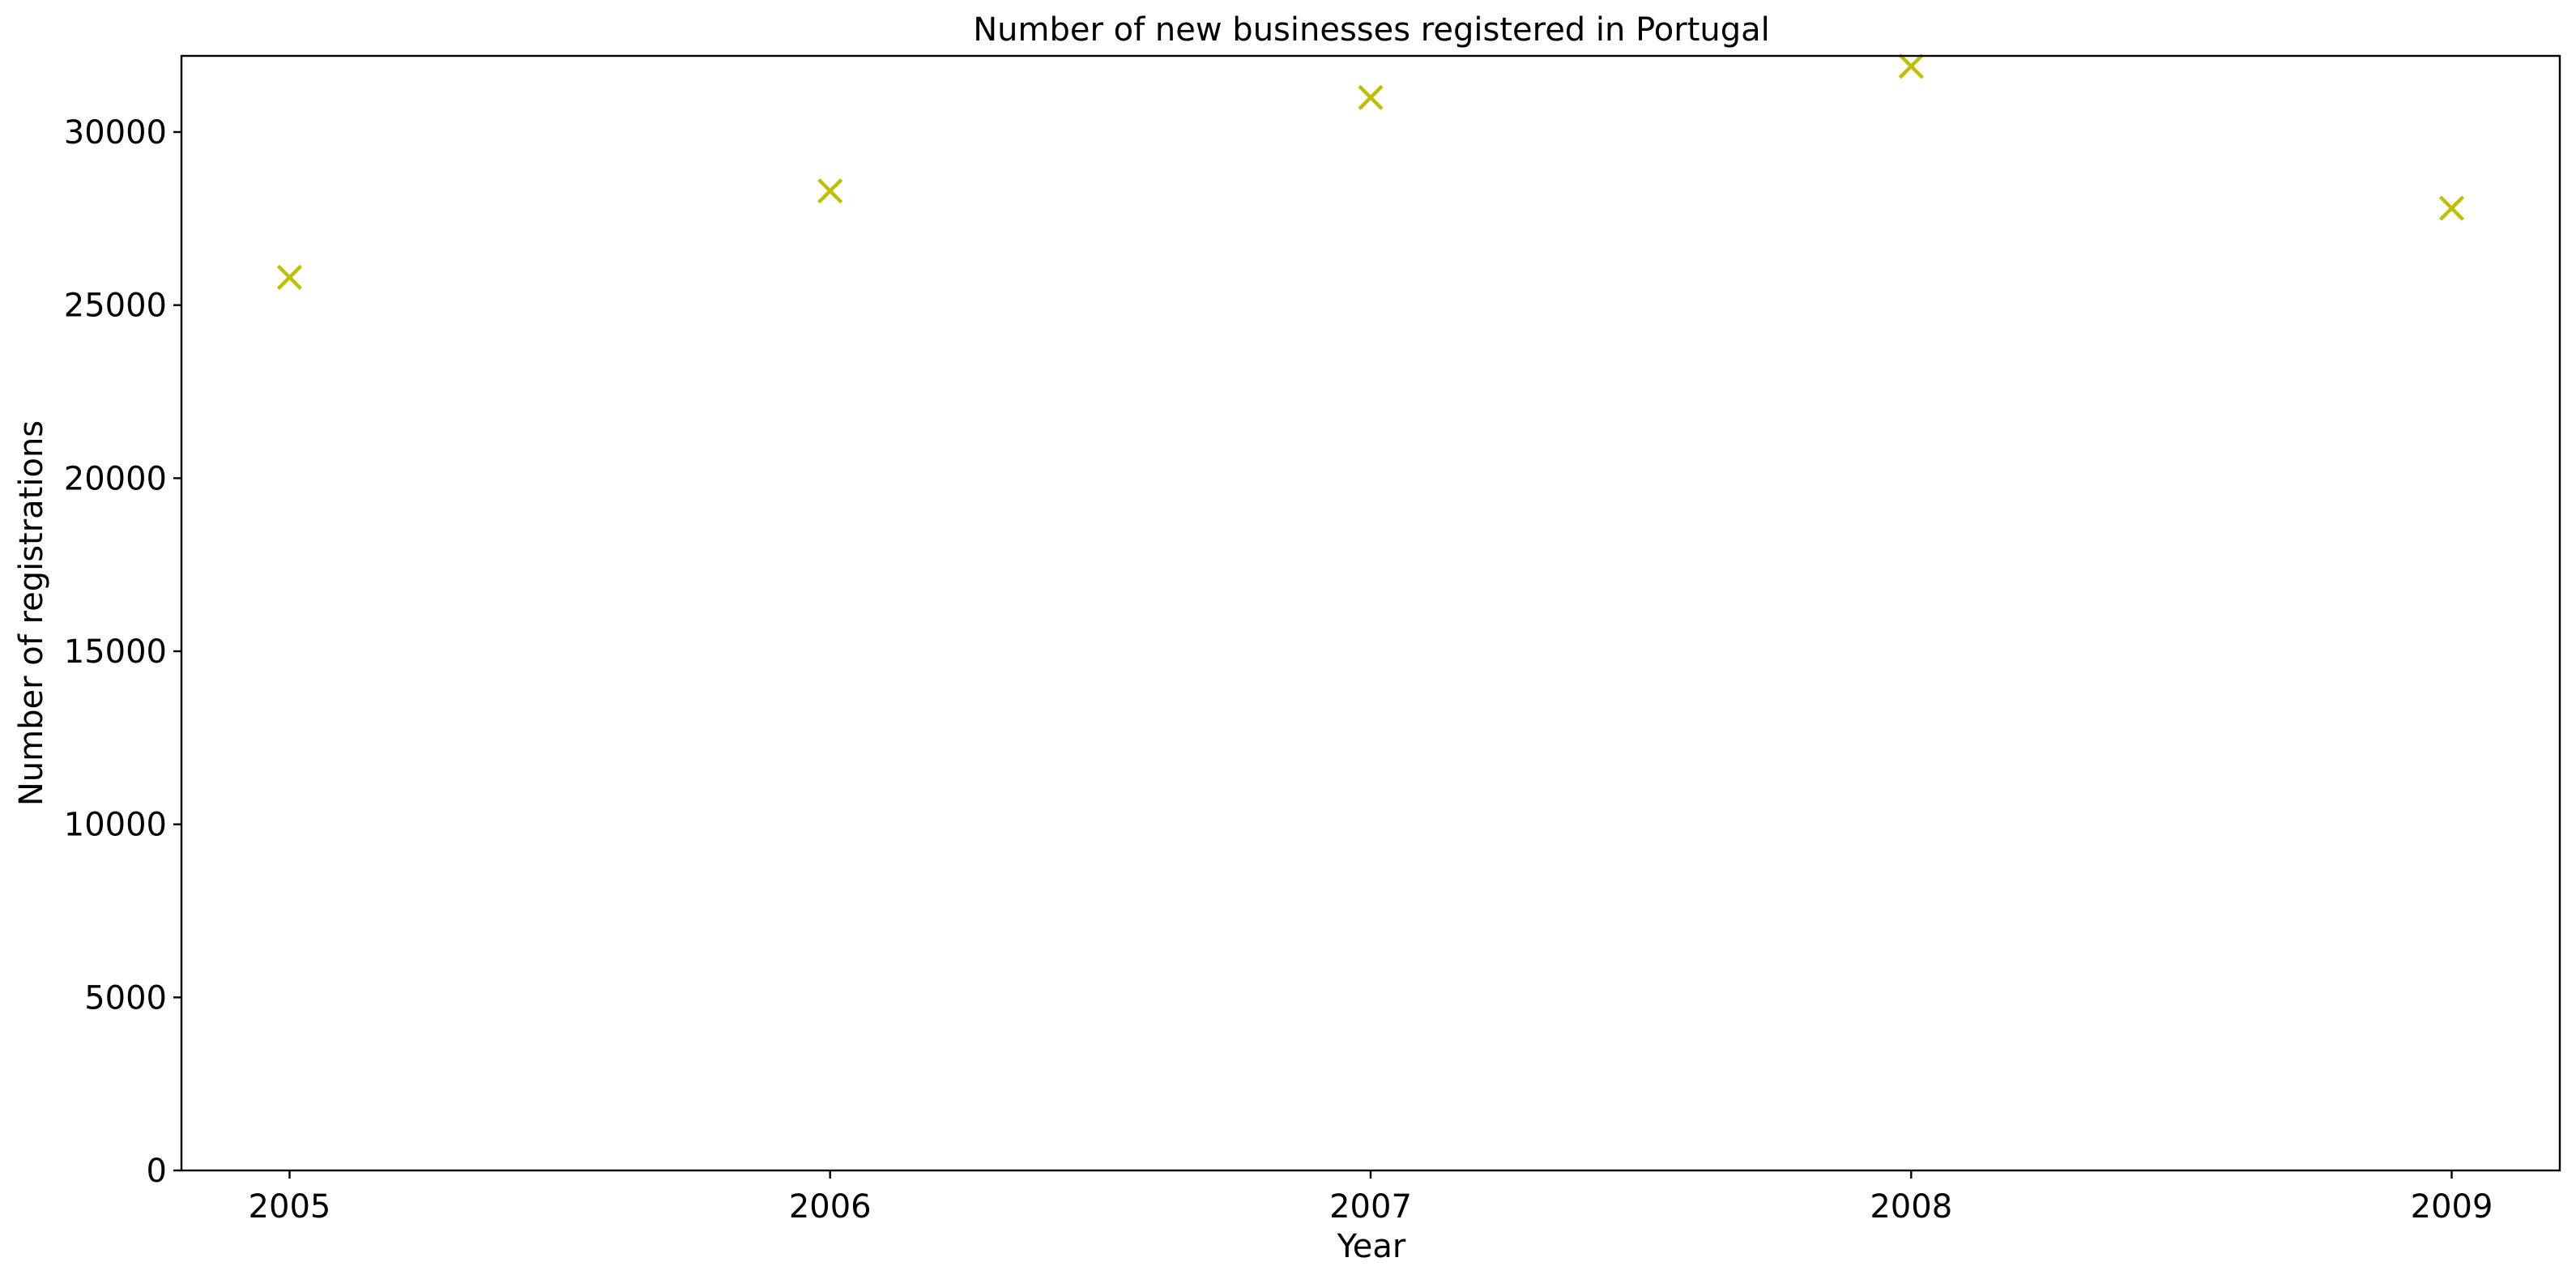 This screenshot has height=1279, width=2576. I want to click on x-axis-ticks: 2005 2006 2007 2008 2009, so click(1371, 1198).